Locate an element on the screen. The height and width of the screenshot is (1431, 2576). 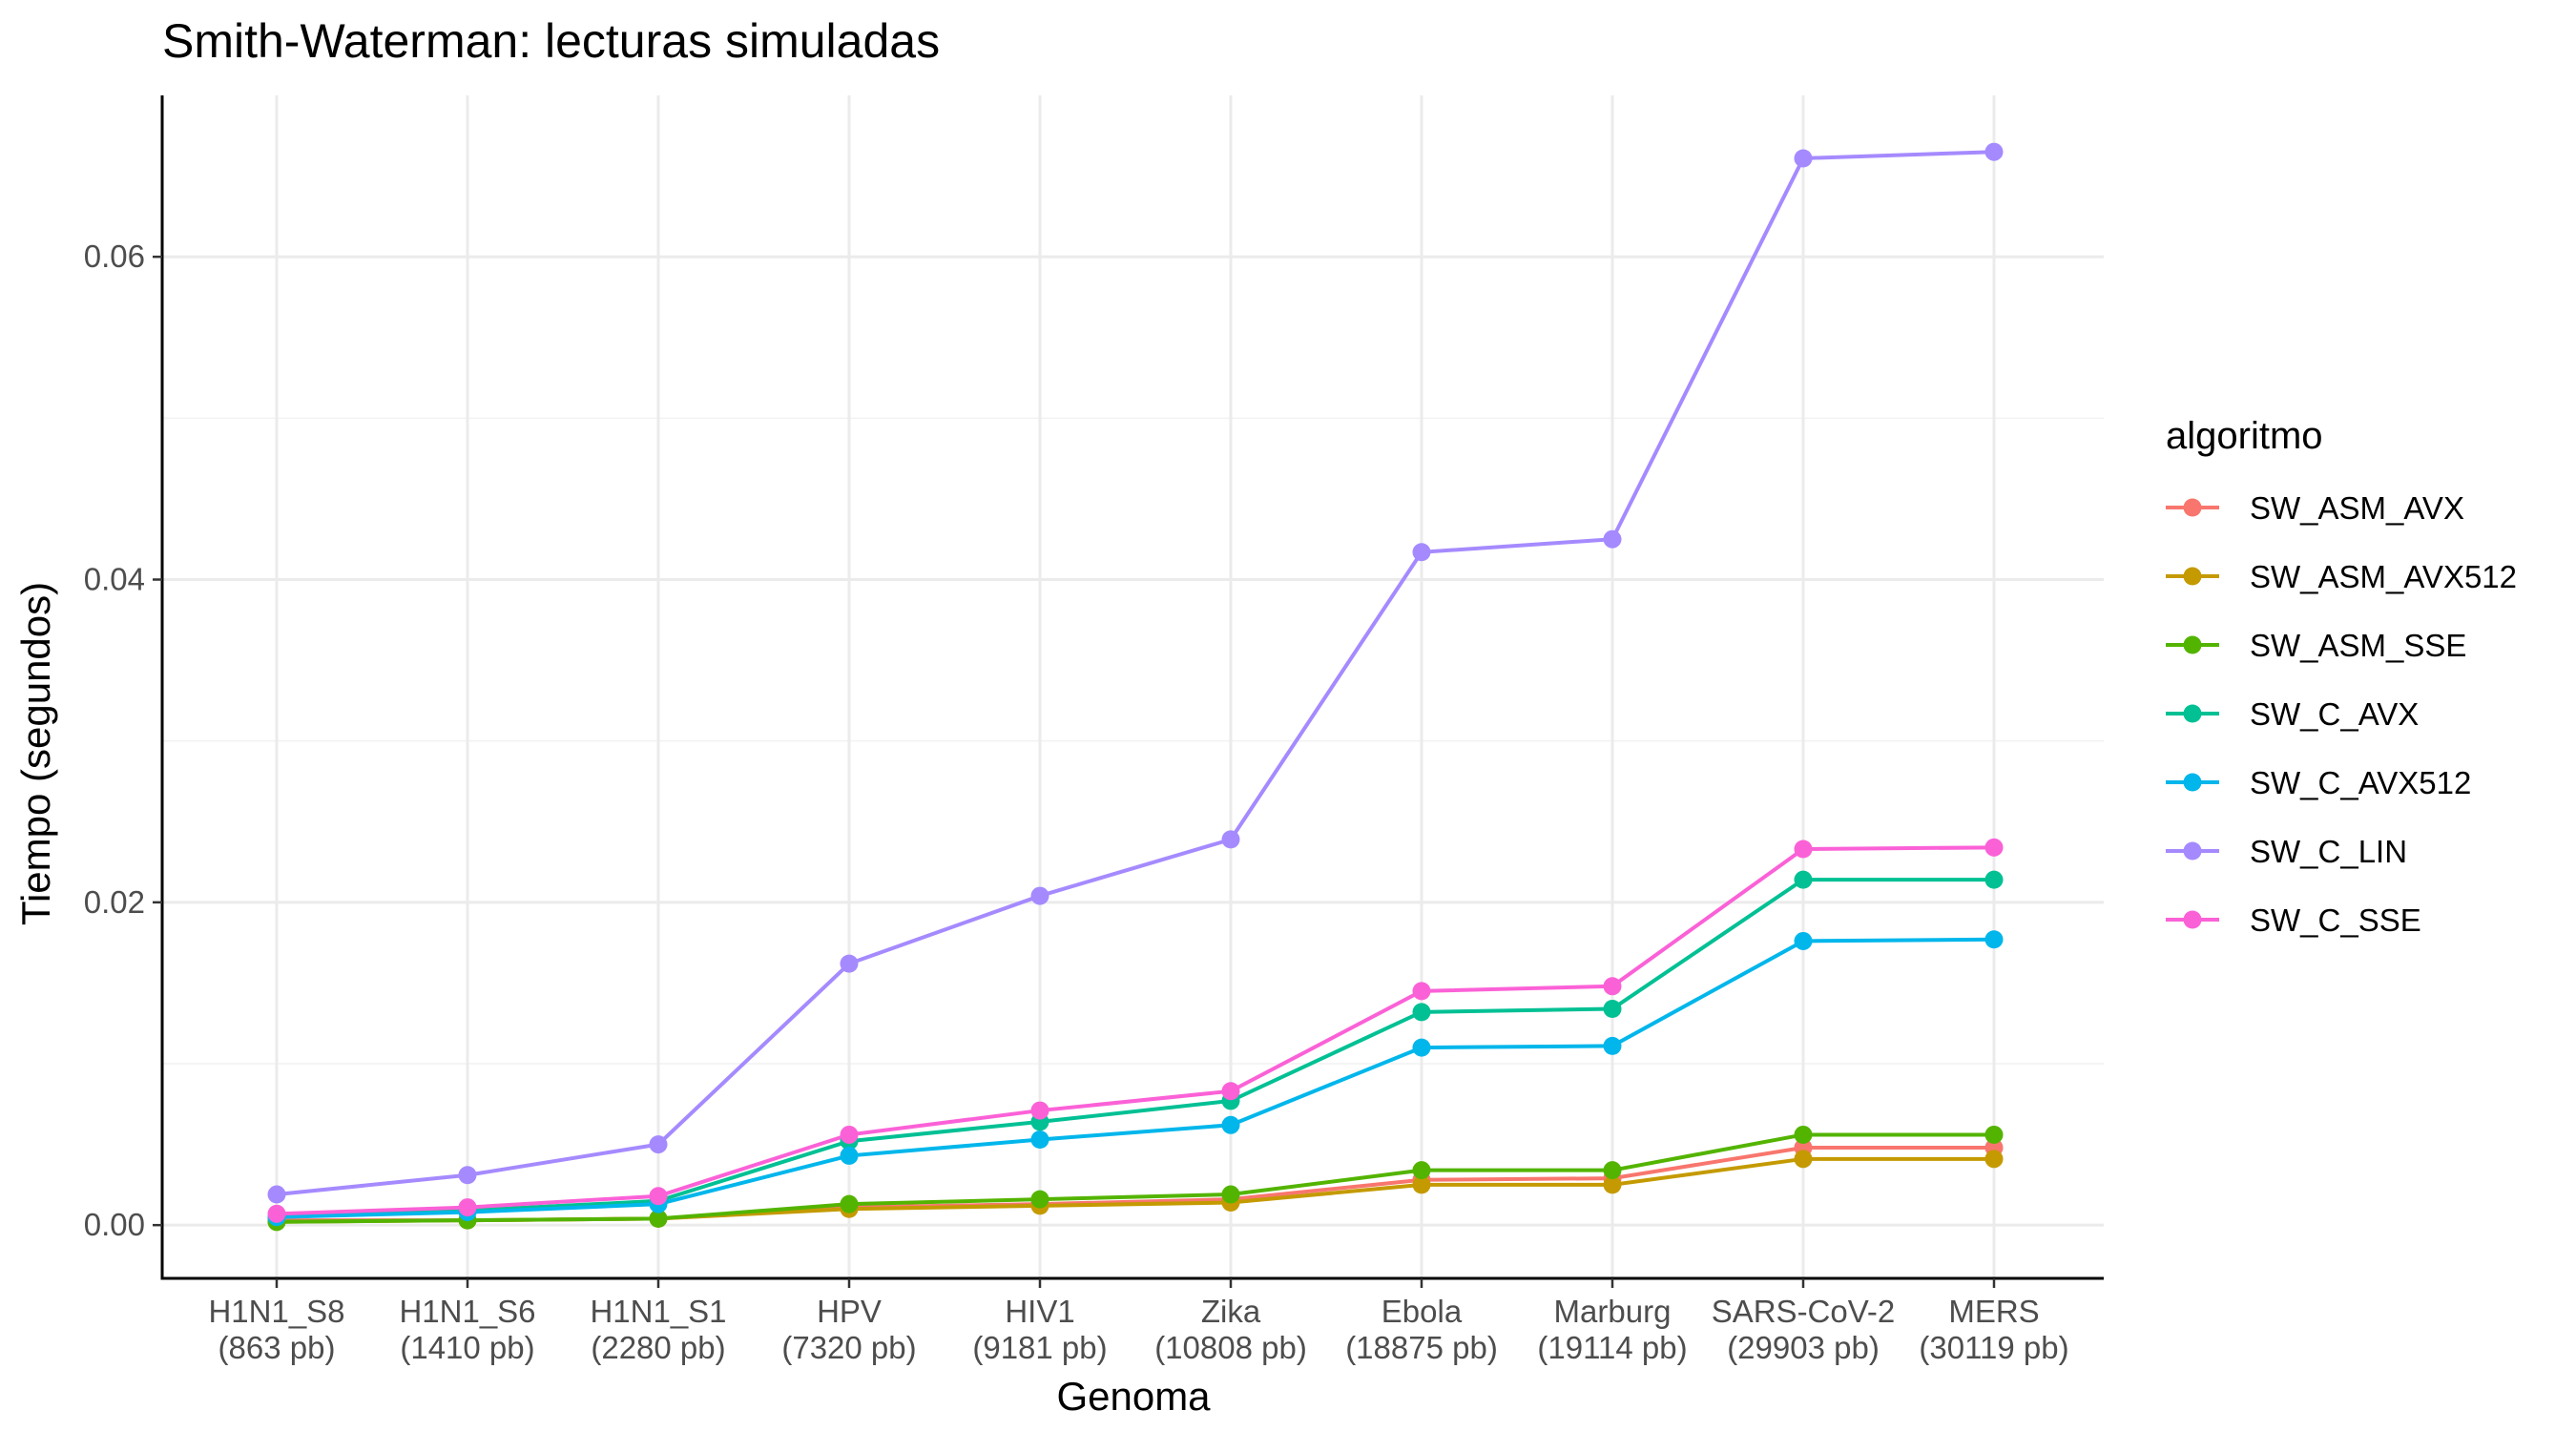
legend-label: SW_C_LIN is located at coordinates (2328, 851).